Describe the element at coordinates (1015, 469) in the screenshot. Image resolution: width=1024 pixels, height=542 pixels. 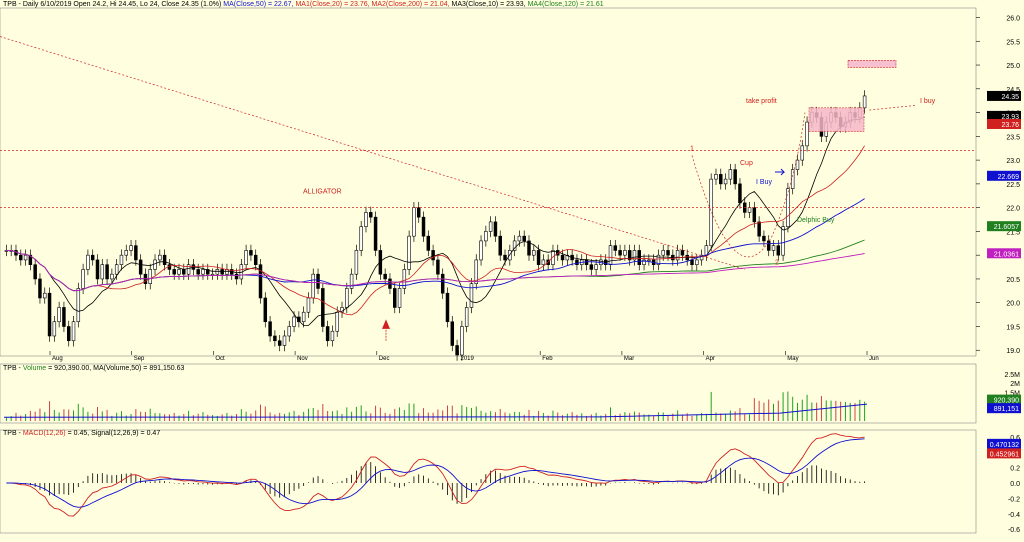
I see `macd-y-tick-label: 0.2` at that location.